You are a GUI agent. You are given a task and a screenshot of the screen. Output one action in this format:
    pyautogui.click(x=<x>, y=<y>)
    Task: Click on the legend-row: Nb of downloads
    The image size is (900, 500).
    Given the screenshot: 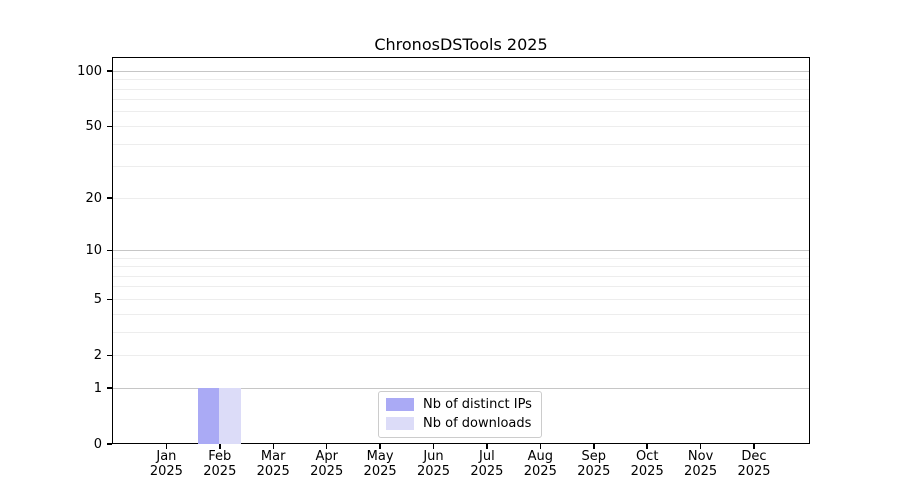 What is the action you would take?
    pyautogui.click(x=459, y=423)
    